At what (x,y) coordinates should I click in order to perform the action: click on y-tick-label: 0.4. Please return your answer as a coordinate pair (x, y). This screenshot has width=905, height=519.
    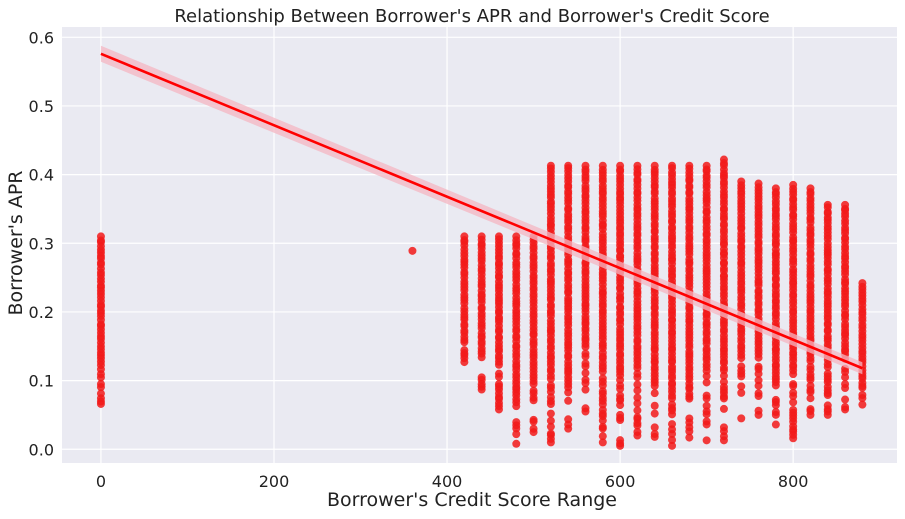
    Looking at the image, I should click on (41, 175).